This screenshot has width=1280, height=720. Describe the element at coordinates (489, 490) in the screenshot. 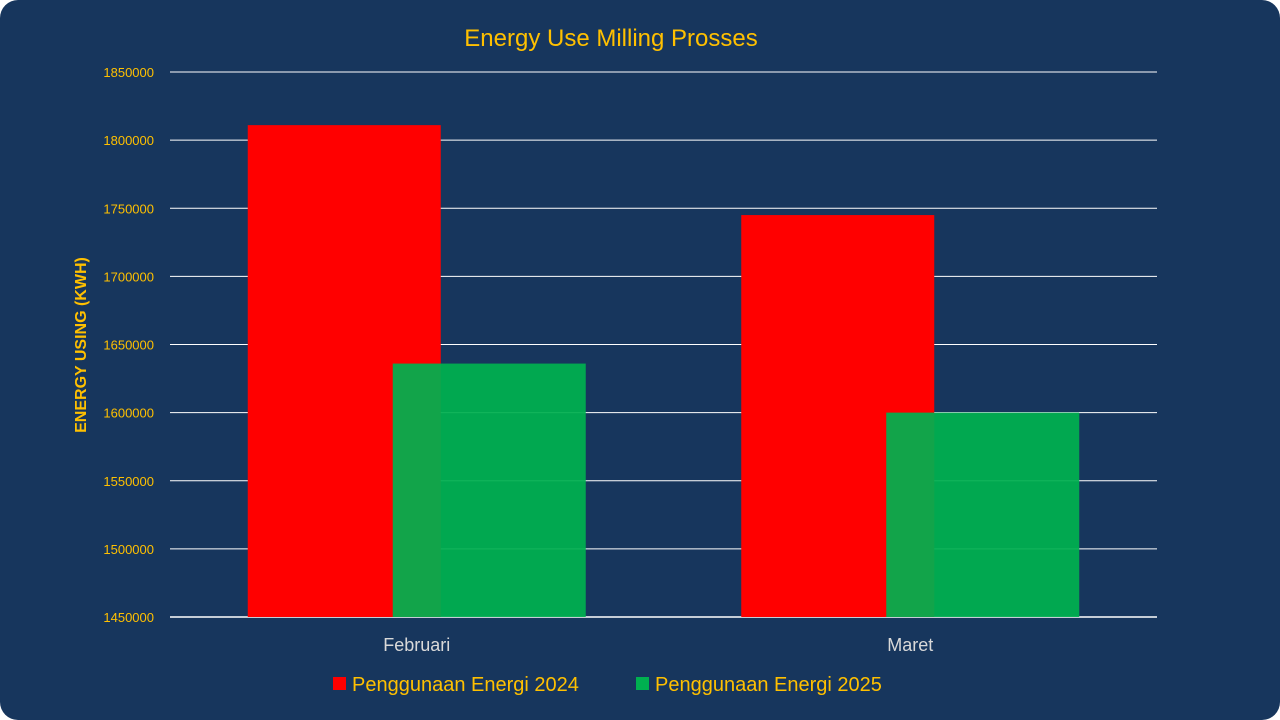

I see `bar-2025-februari` at that location.